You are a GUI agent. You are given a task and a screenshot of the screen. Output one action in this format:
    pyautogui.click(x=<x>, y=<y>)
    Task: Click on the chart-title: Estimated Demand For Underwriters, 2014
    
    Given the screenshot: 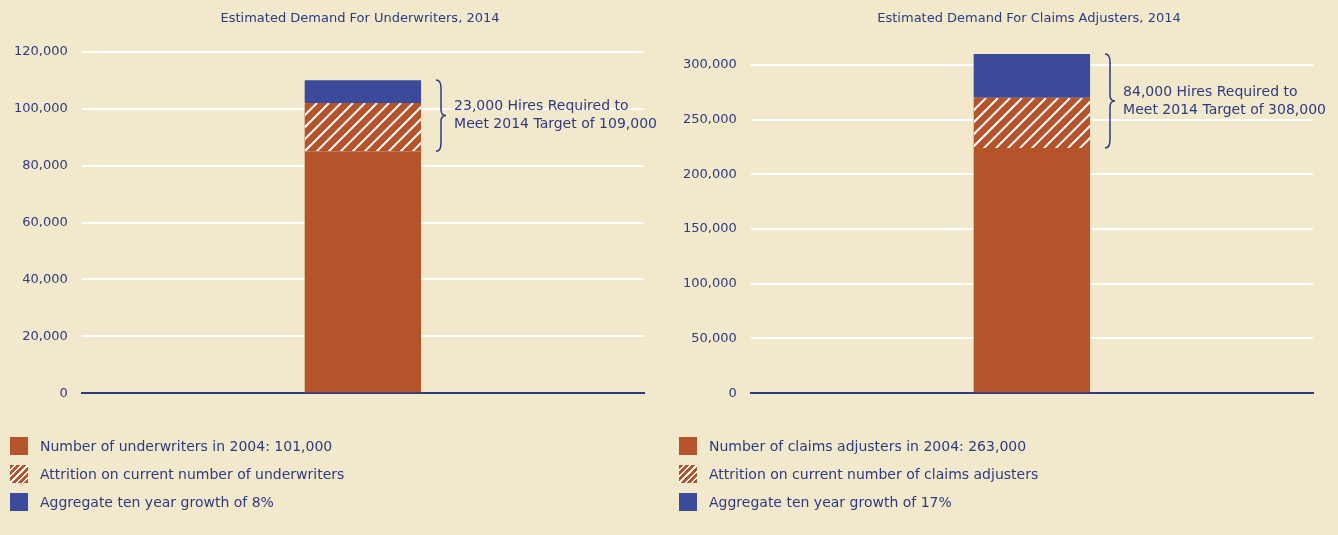 What is the action you would take?
    pyautogui.click(x=360, y=17)
    